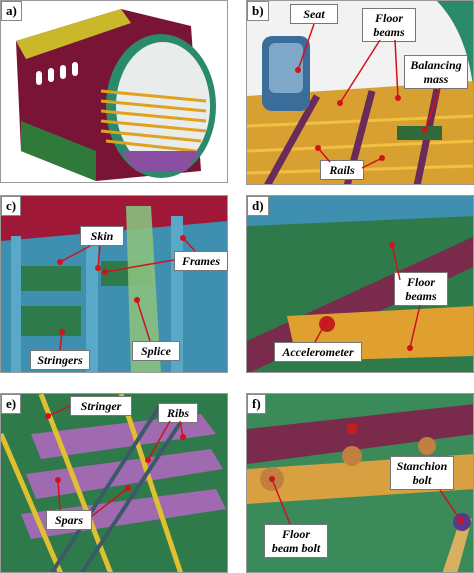 The height and width of the screenshot is (573, 474). Describe the element at coordinates (114, 483) in the screenshot. I see `rib-render` at that location.